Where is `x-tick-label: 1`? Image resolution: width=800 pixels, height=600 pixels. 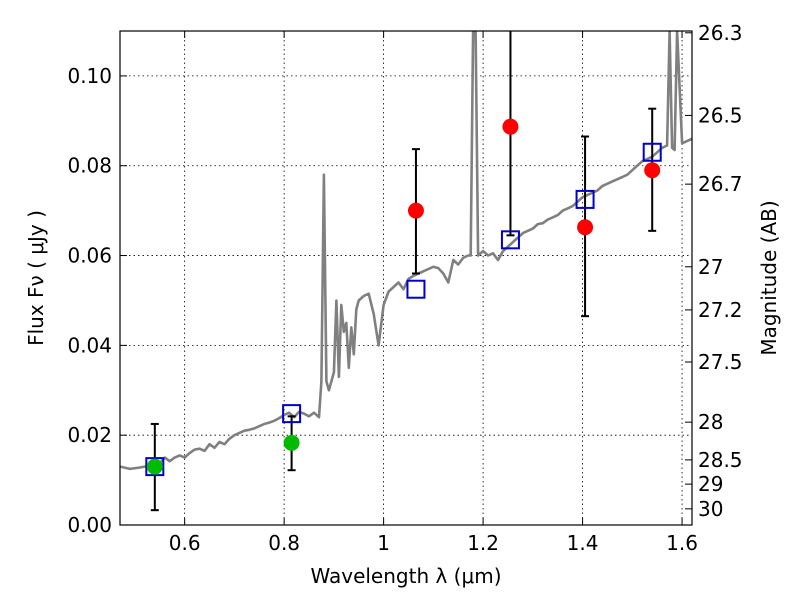
x-tick-label: 1 is located at coordinates (383, 543).